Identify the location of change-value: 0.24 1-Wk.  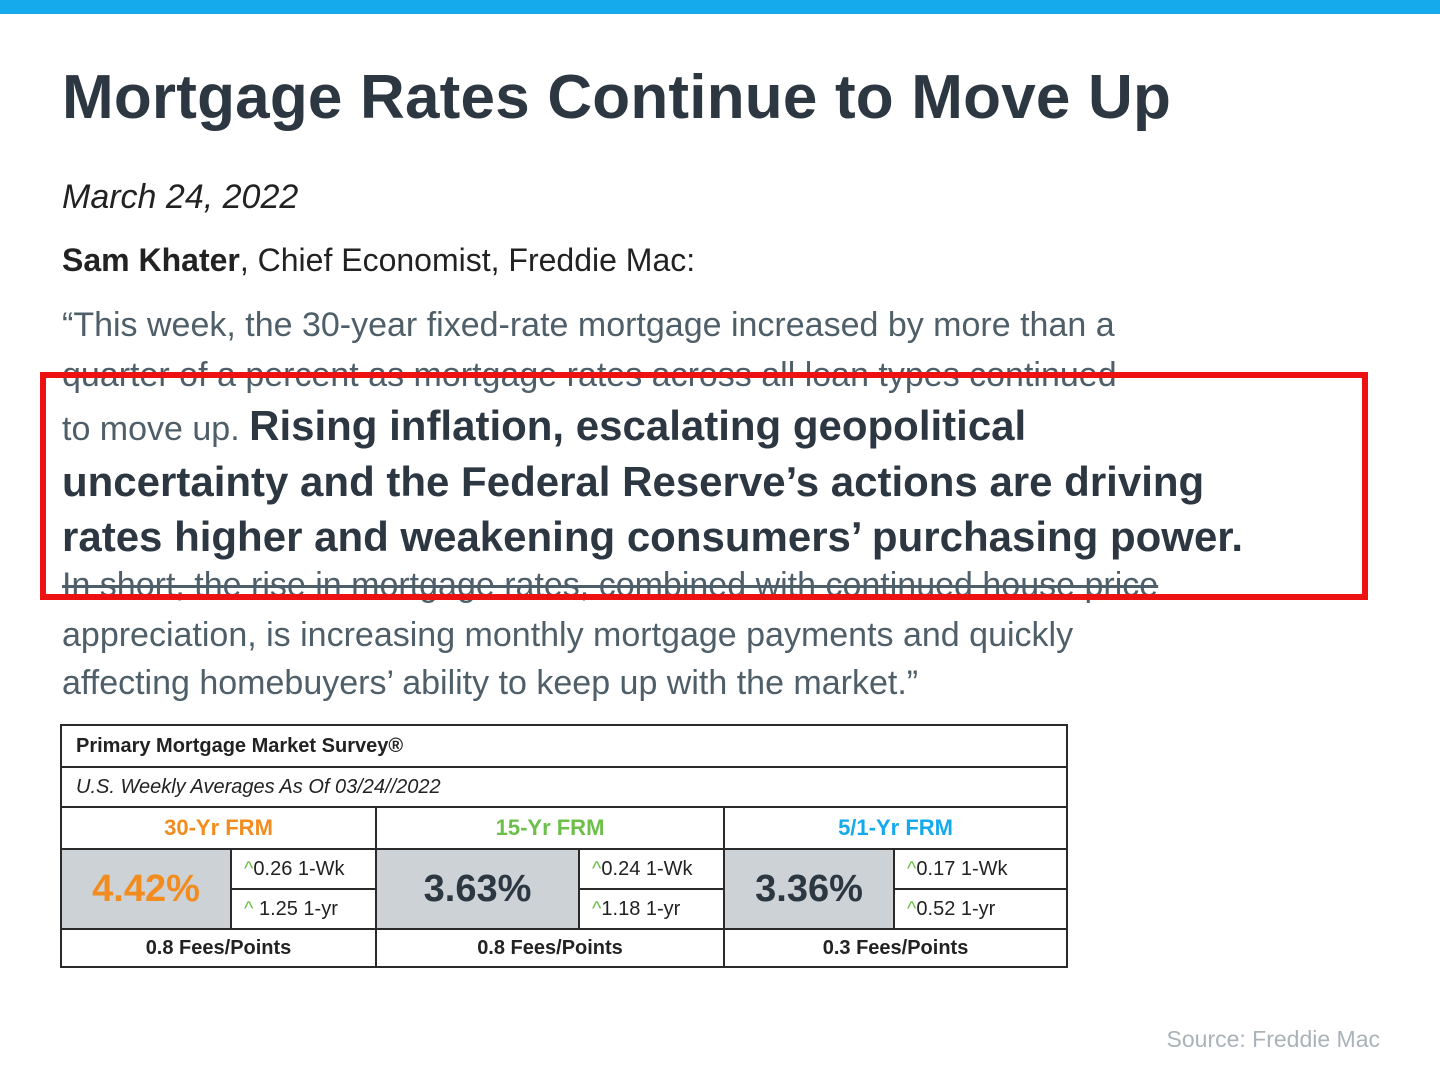
(647, 868).